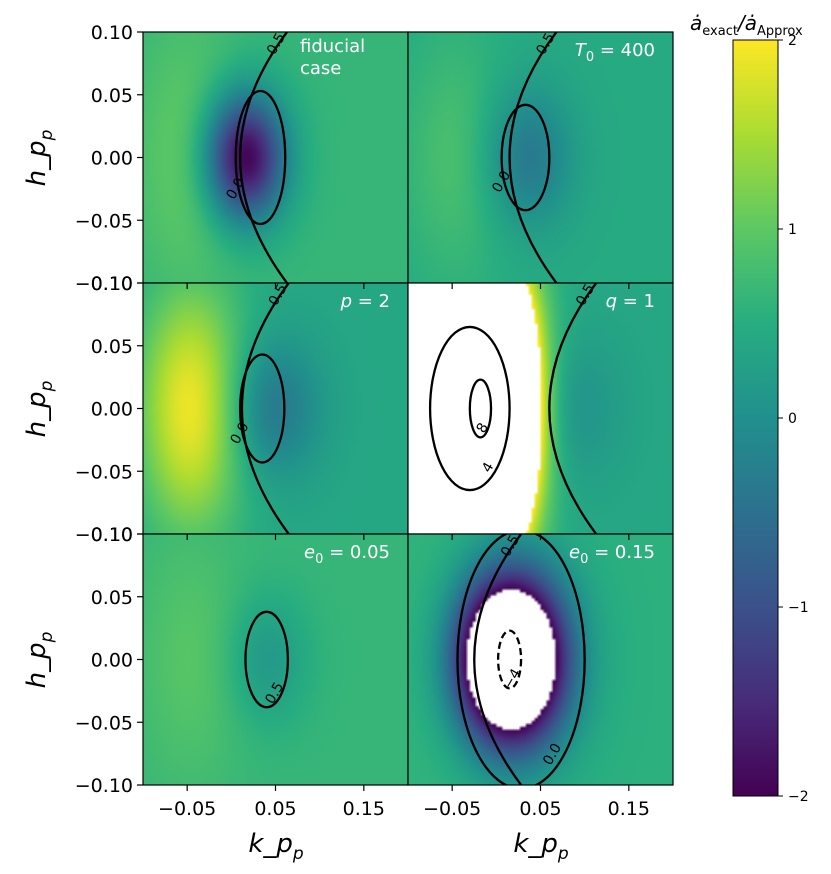 Image resolution: width=831 pixels, height=874 pixels. What do you see at coordinates (39, 157) in the screenshot?
I see `y-axis-label-row1: h_pp` at bounding box center [39, 157].